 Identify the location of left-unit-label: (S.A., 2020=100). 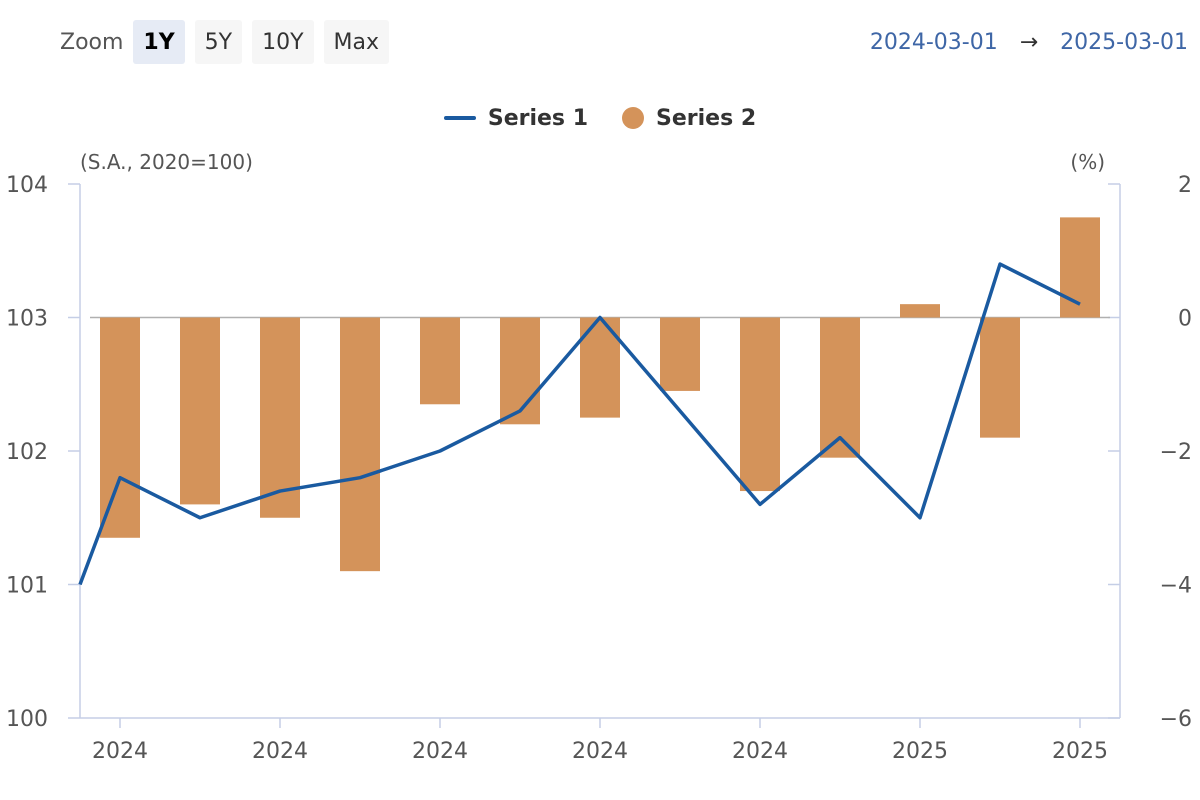
(166, 162).